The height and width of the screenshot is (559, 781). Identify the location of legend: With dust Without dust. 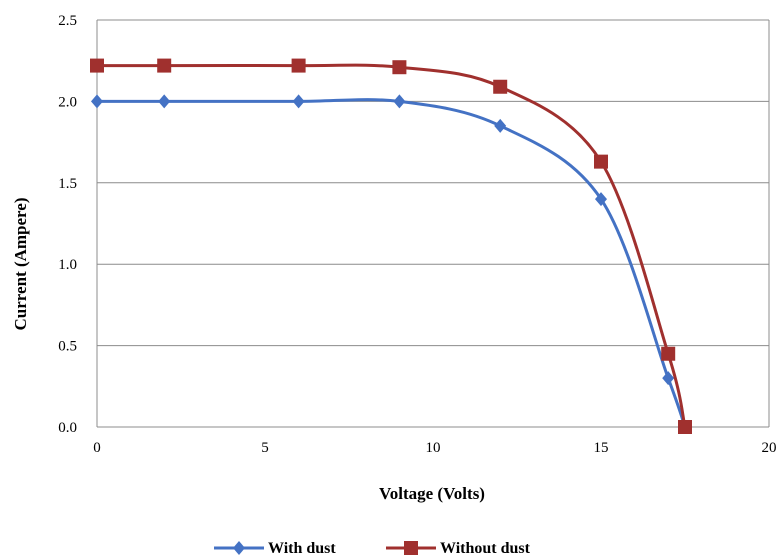
(372, 548).